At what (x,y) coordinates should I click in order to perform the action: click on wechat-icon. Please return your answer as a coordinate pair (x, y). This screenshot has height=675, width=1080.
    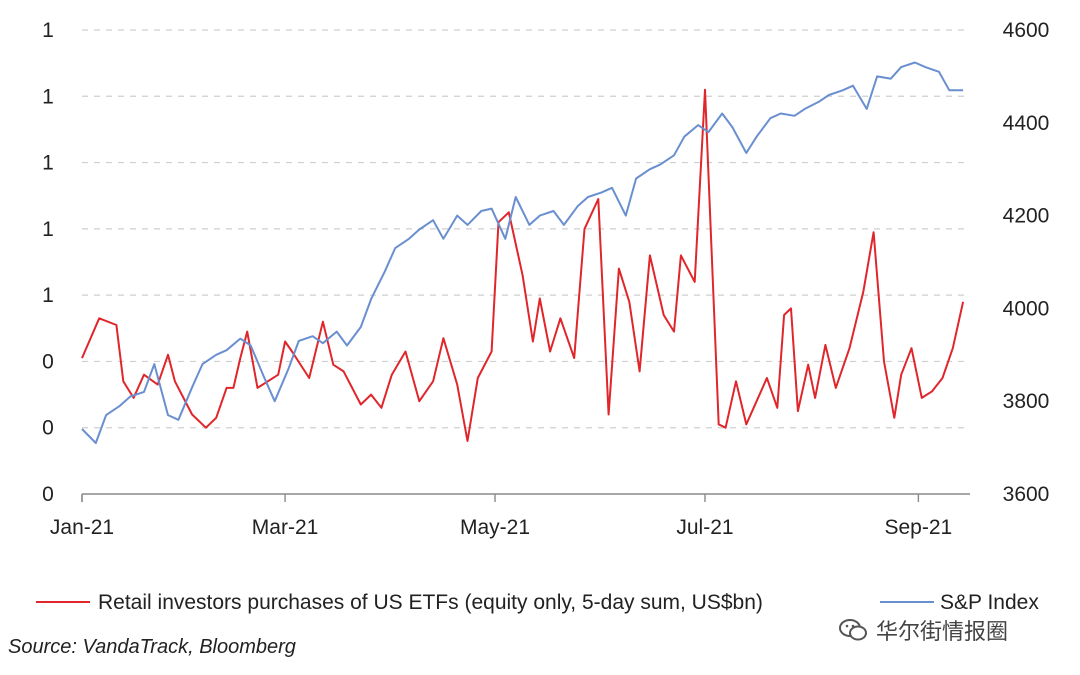
    Looking at the image, I should click on (853, 630).